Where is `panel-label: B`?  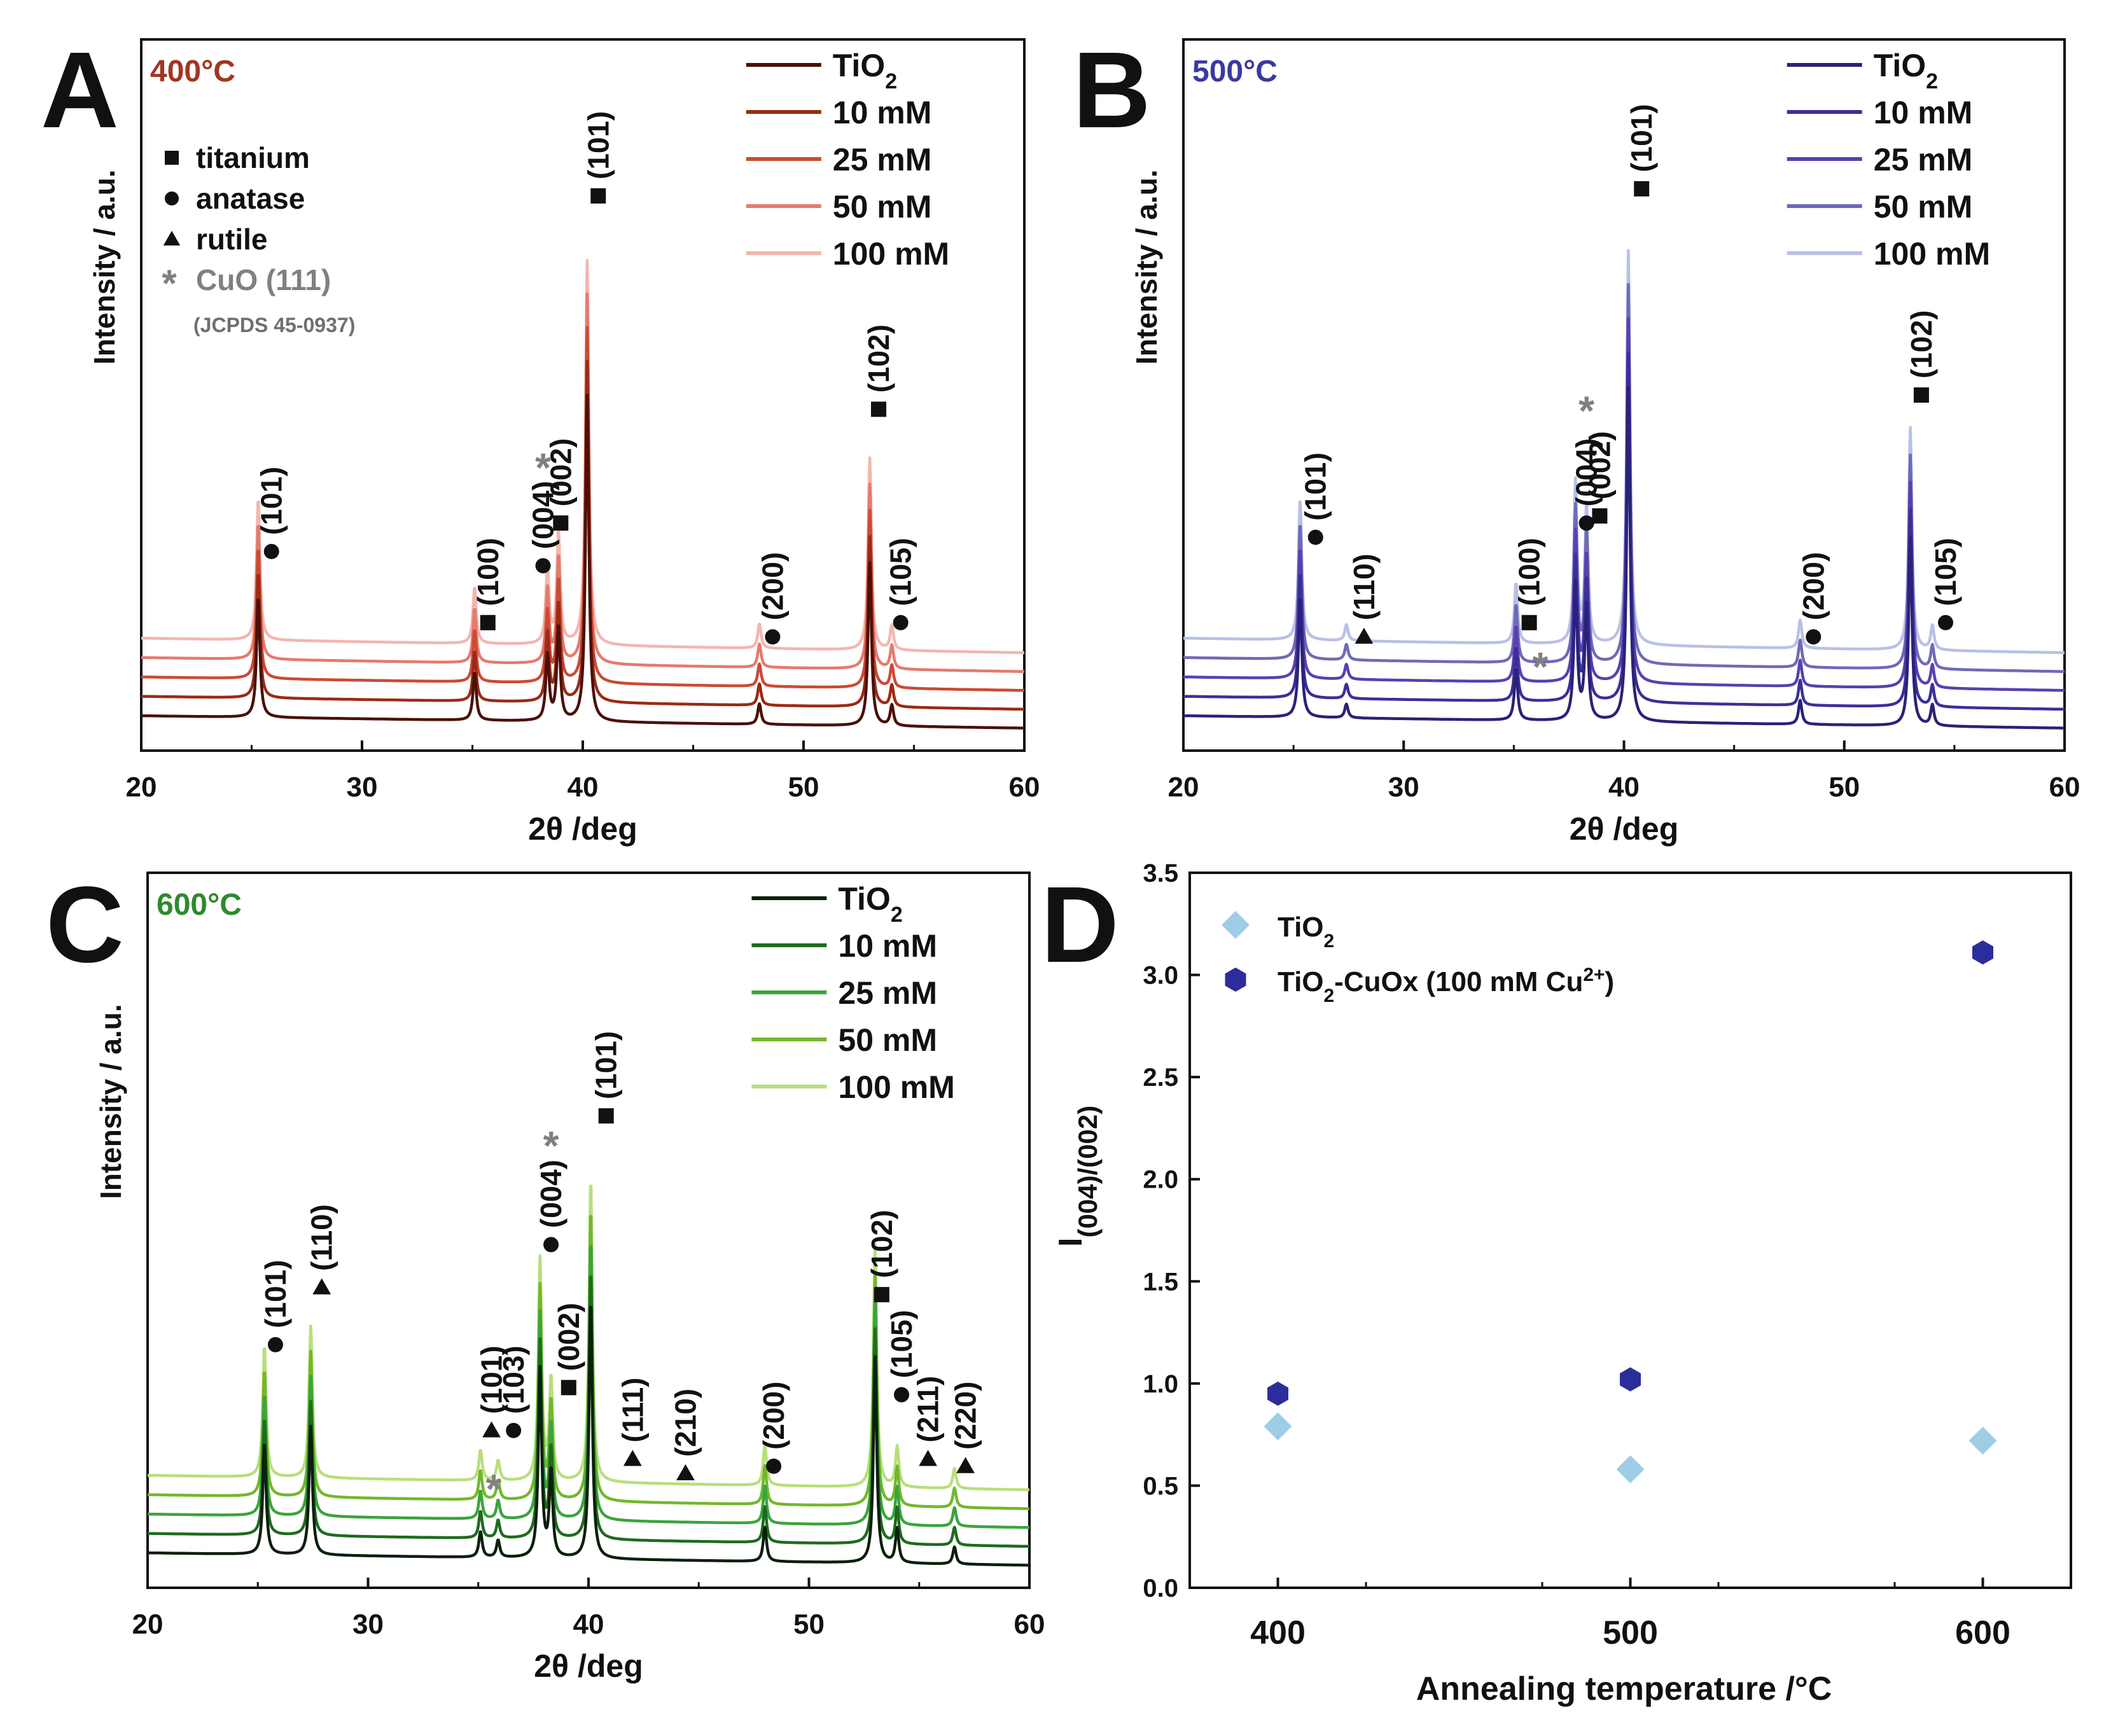
panel-label: B is located at coordinates (1112, 90).